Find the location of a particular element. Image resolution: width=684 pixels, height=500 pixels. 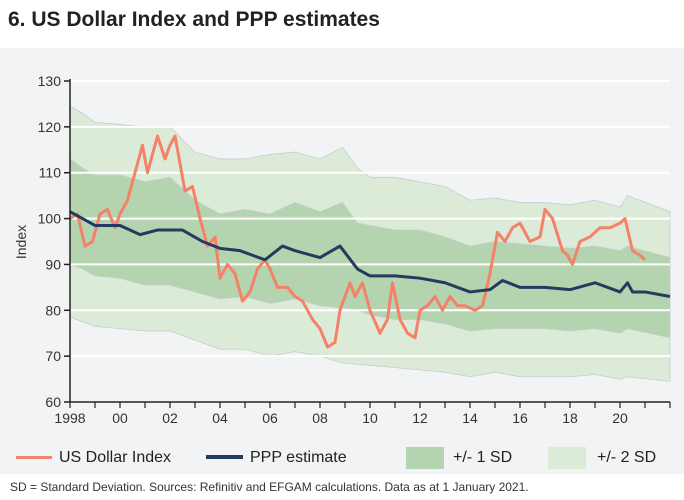

y-tick-label: 90 is located at coordinates (53, 264).